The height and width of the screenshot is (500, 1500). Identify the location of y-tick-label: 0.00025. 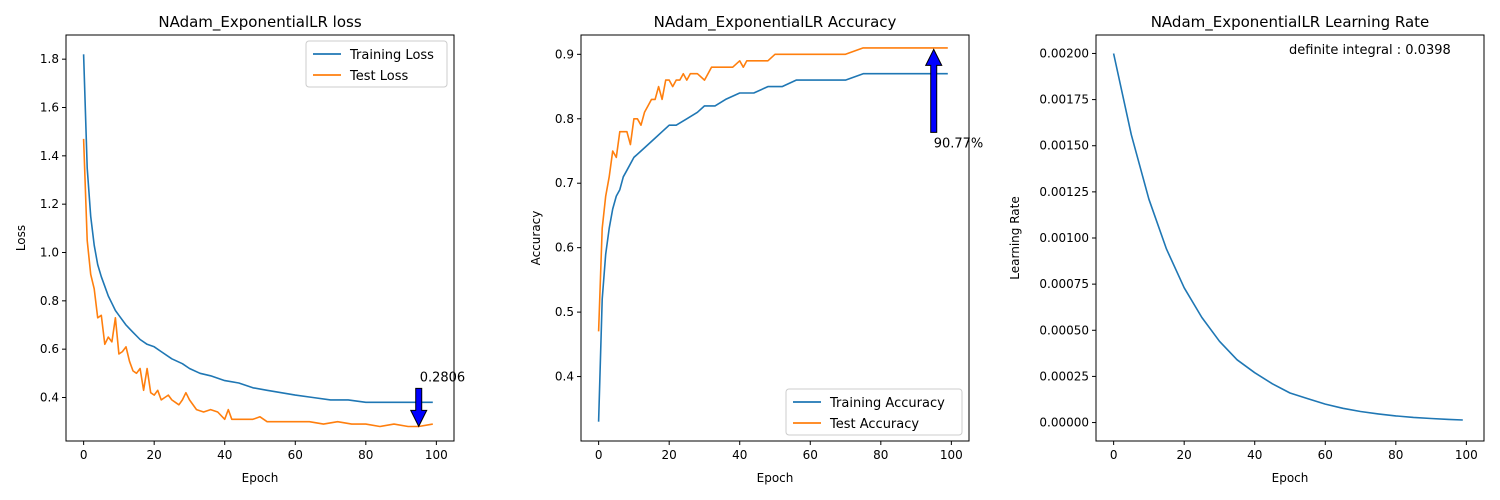
(1064, 376).